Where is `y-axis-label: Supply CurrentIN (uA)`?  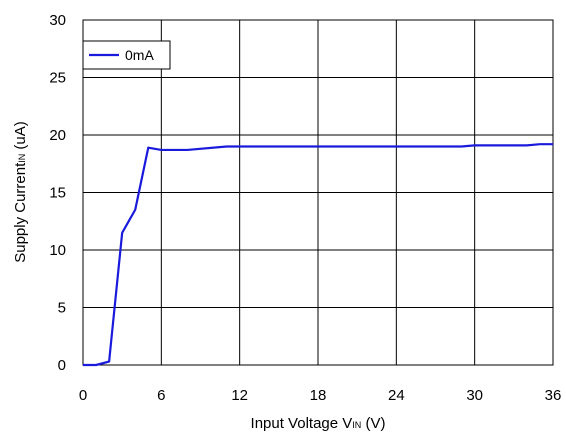 y-axis-label: Supply CurrentIN (uA) is located at coordinates (20, 192).